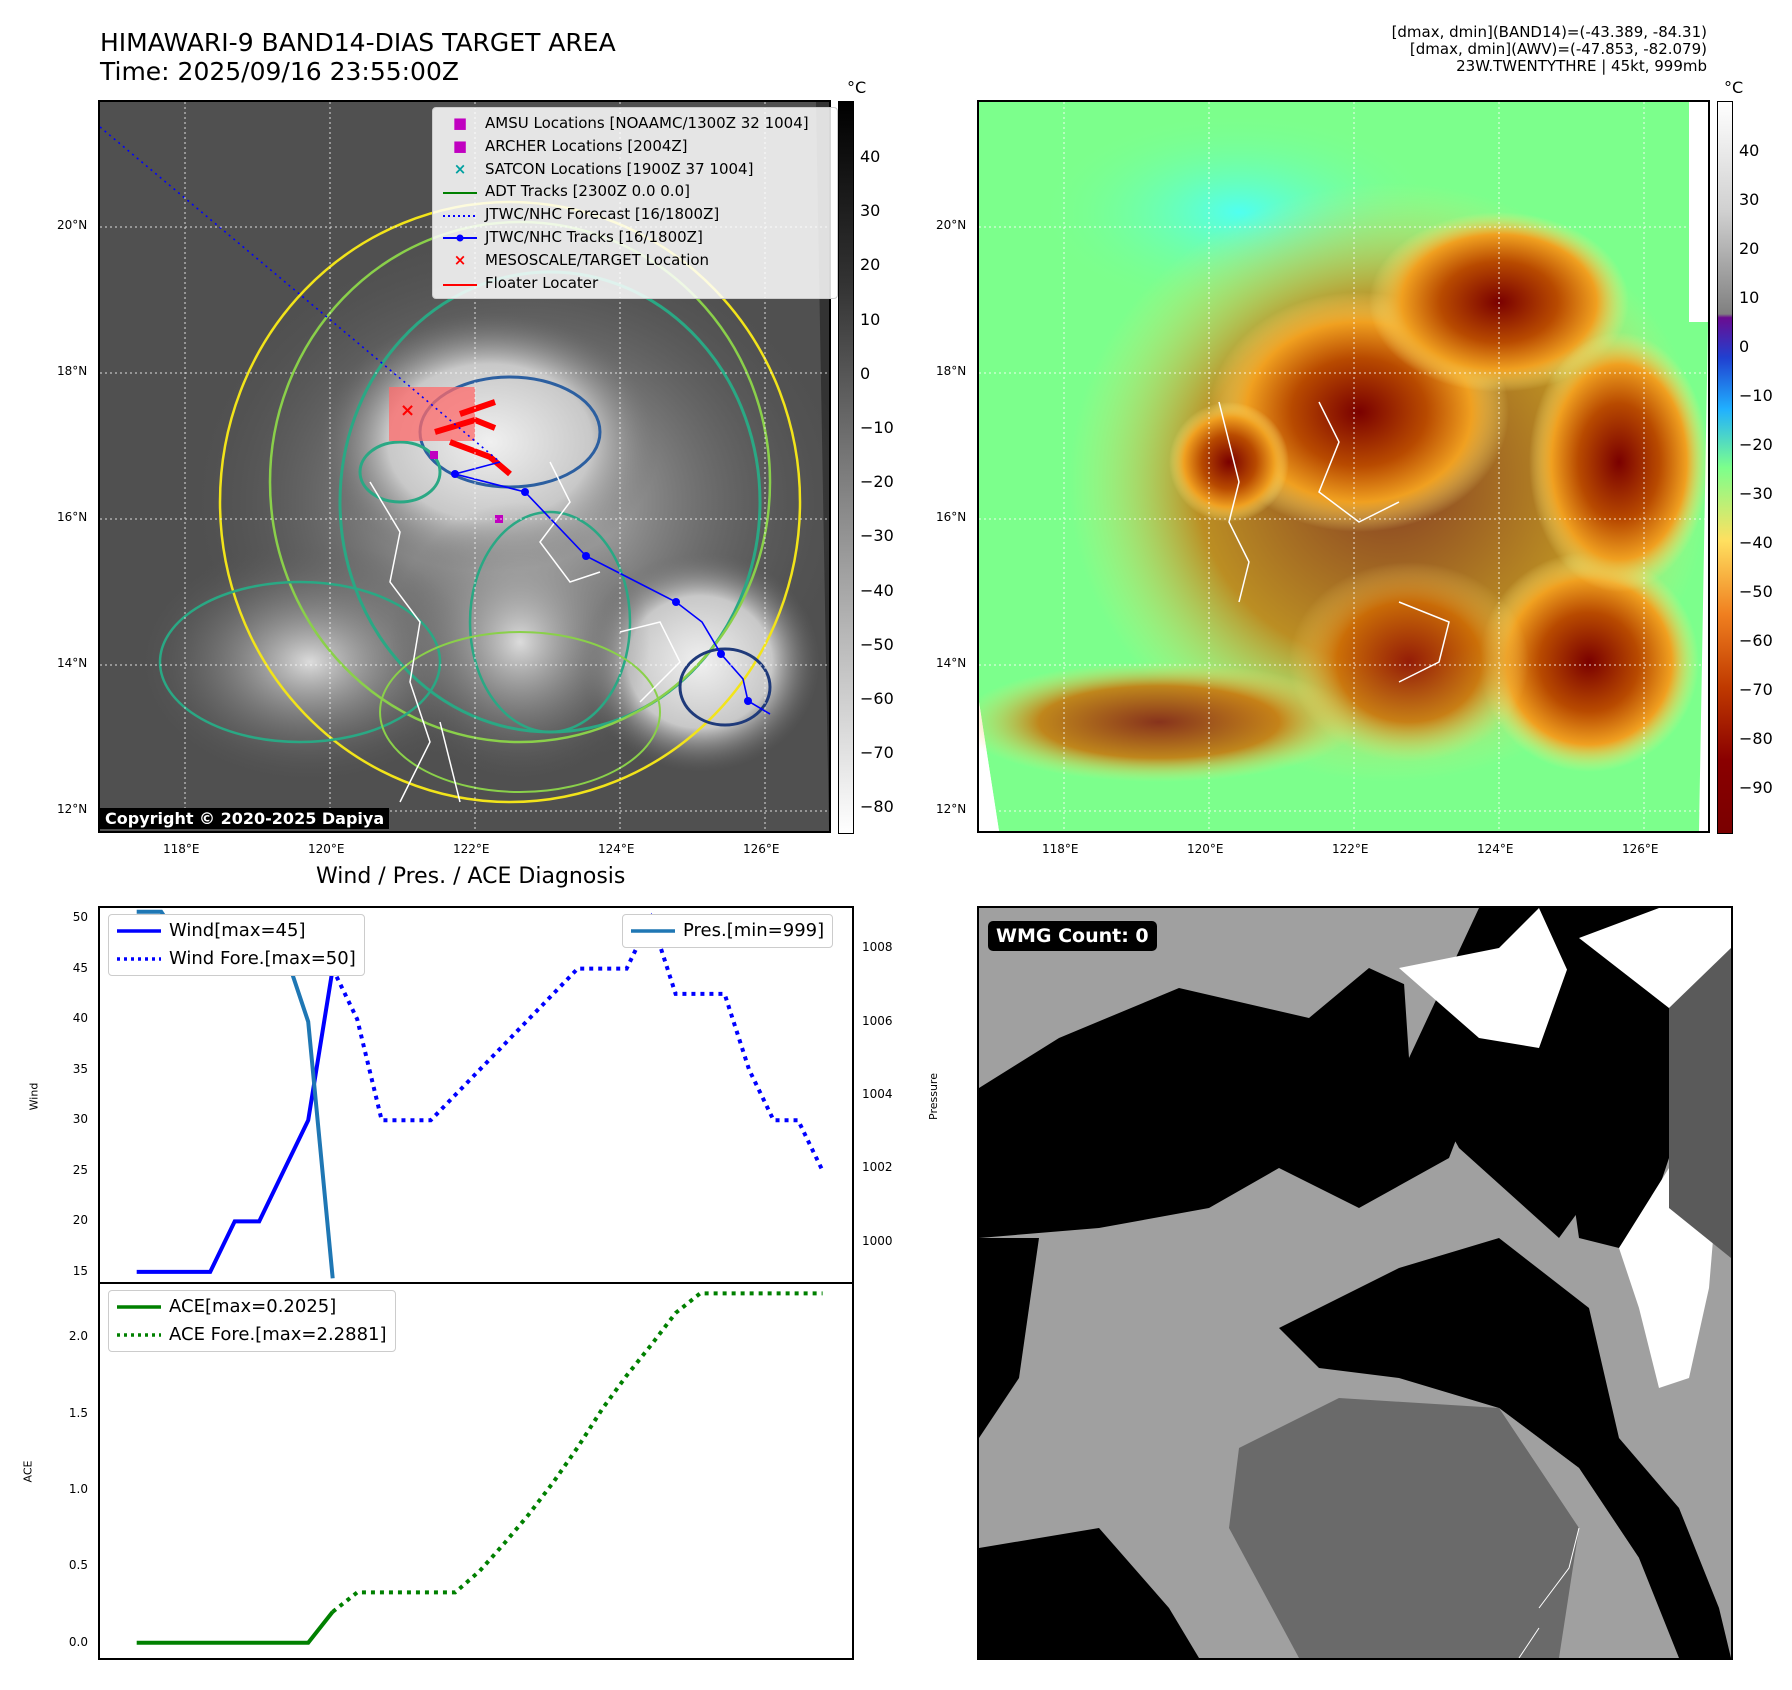  I want to click on pressure-legend: Pres.[min=999], so click(728, 931).